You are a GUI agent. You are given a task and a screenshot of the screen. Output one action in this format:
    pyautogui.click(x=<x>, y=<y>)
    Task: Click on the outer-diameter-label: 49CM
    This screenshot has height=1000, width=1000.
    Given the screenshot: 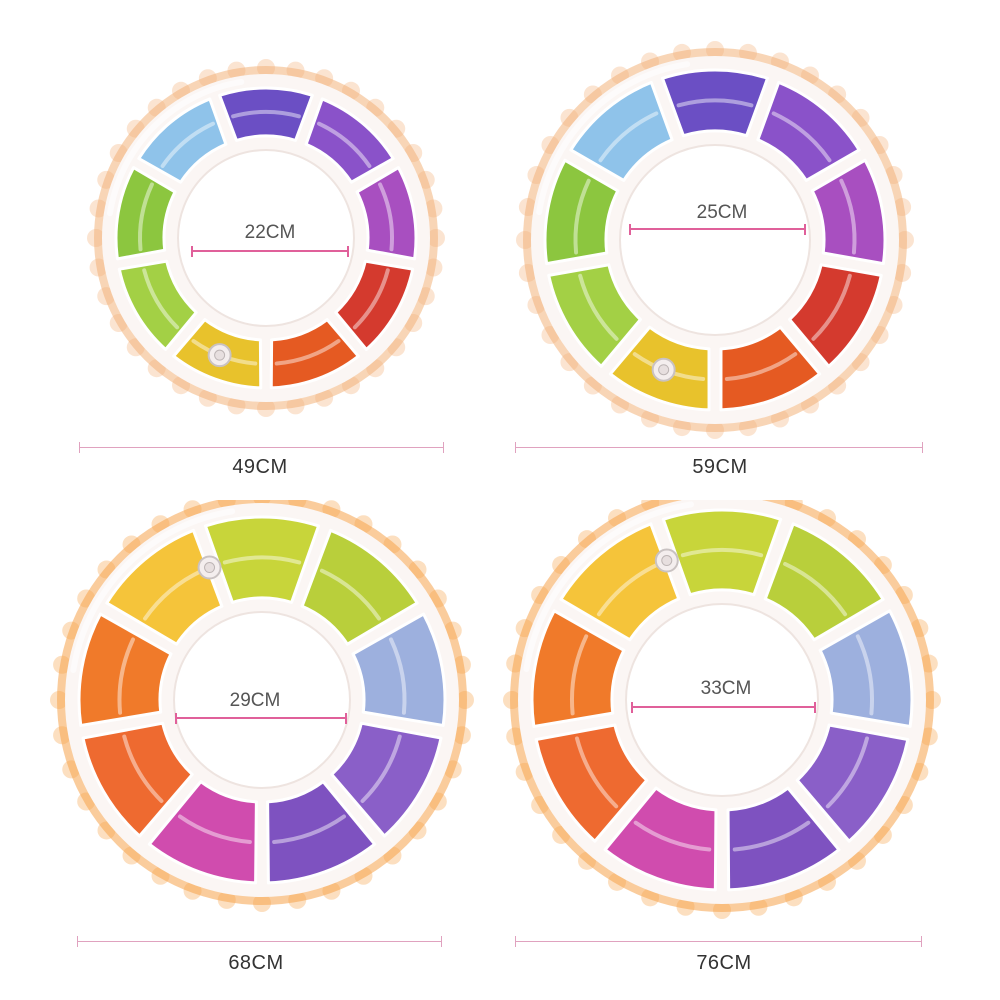 What is the action you would take?
    pyautogui.click(x=260, y=467)
    